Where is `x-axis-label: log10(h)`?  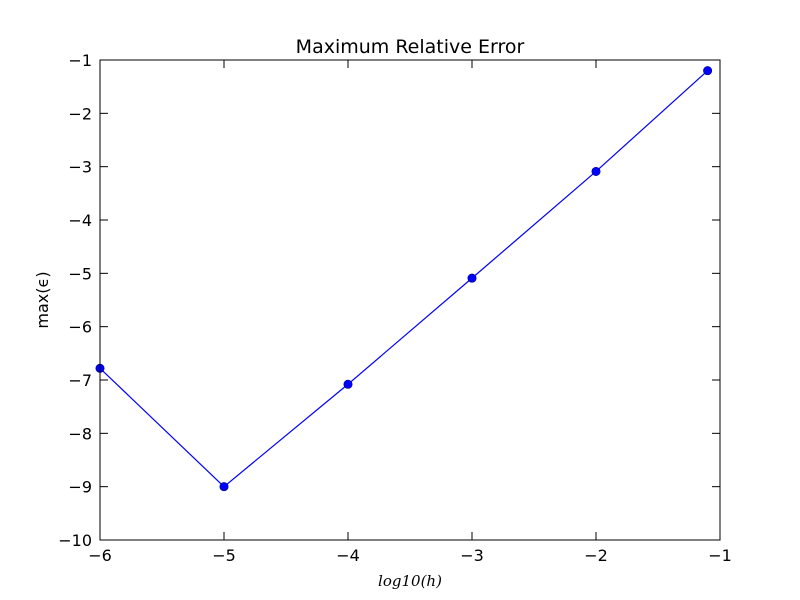
x-axis-label: log10(h) is located at coordinates (410, 581).